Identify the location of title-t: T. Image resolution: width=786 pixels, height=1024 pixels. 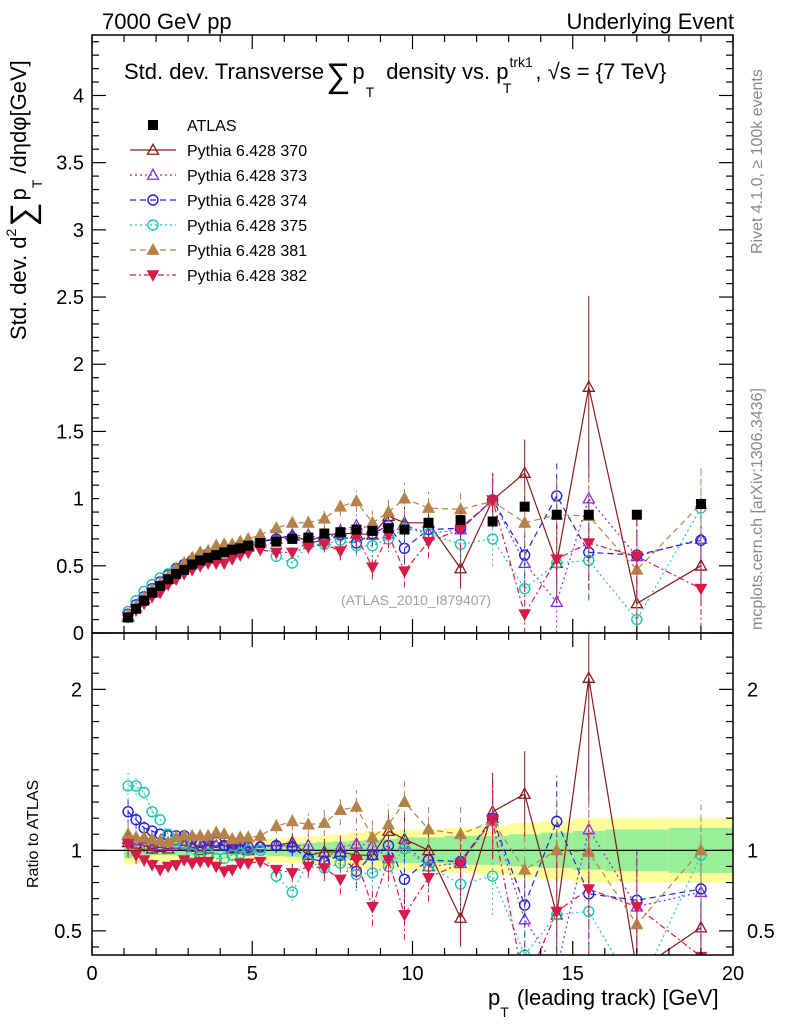
(370, 92).